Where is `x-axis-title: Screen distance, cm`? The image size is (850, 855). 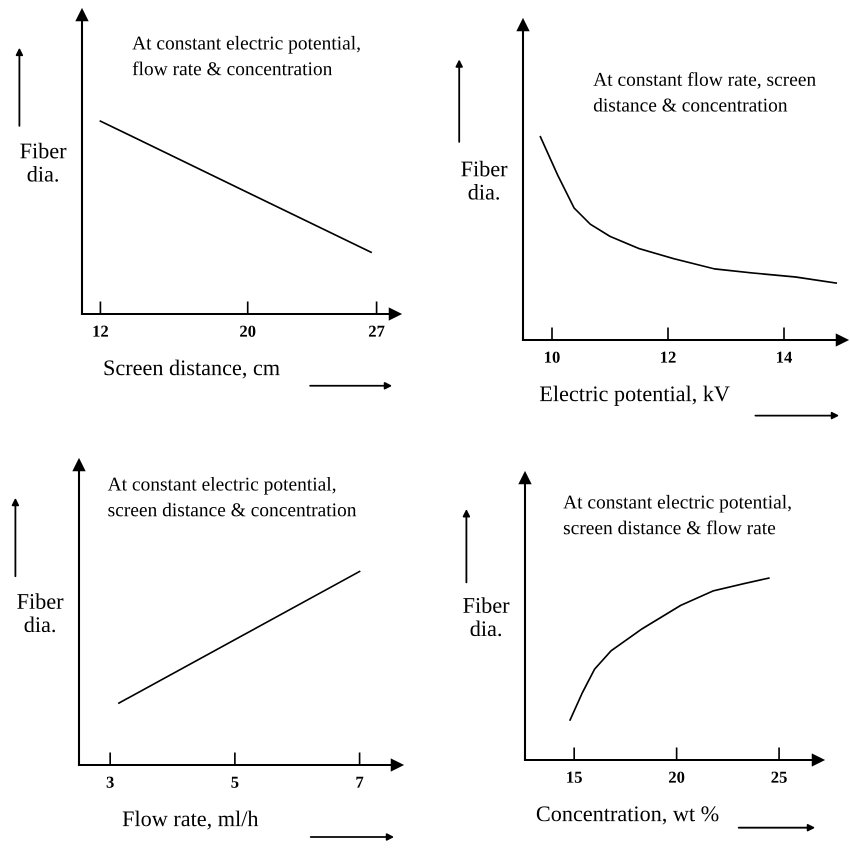 x-axis-title: Screen distance, cm is located at coordinates (192, 369).